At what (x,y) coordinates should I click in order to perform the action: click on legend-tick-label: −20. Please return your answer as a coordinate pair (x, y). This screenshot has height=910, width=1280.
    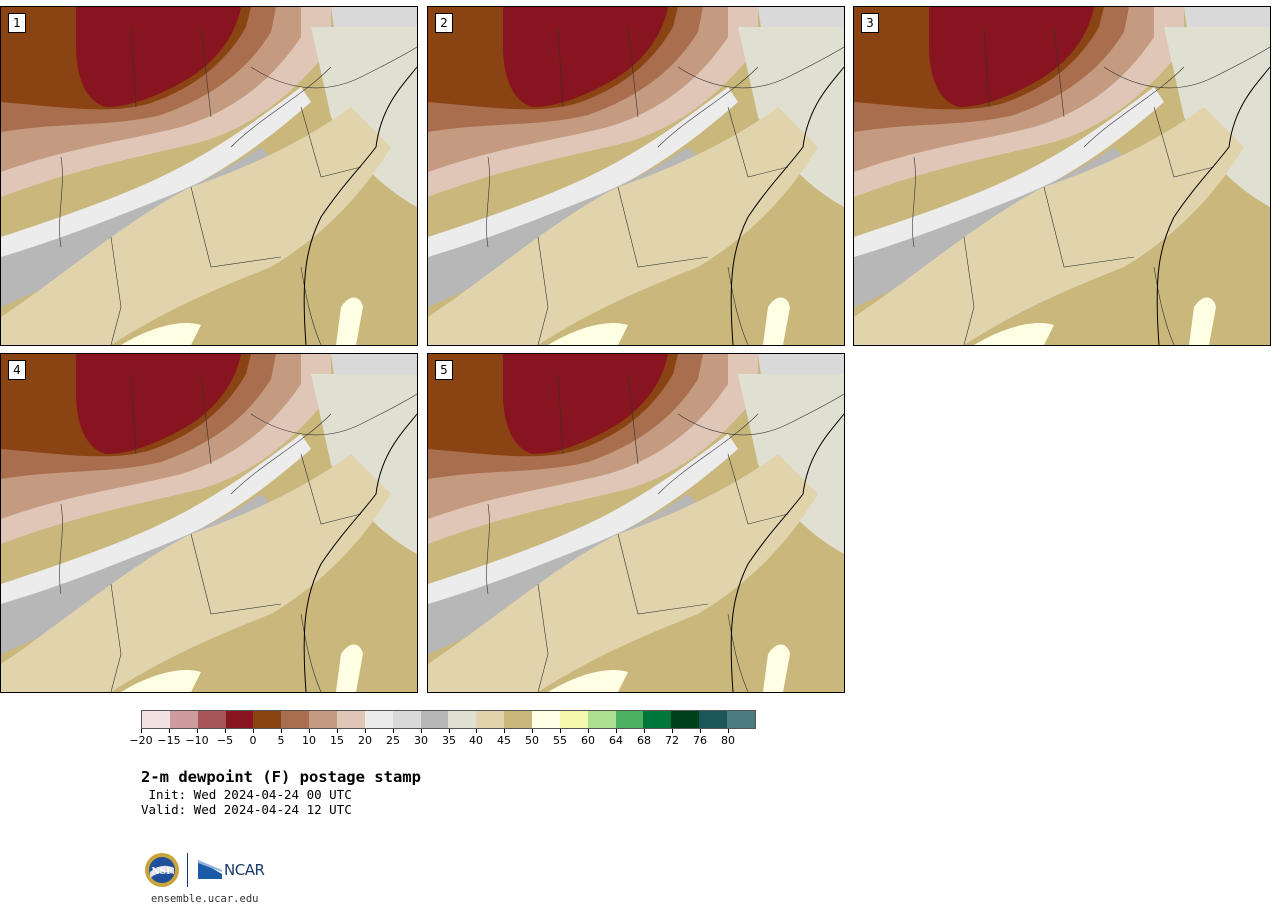
    Looking at the image, I should click on (141, 740).